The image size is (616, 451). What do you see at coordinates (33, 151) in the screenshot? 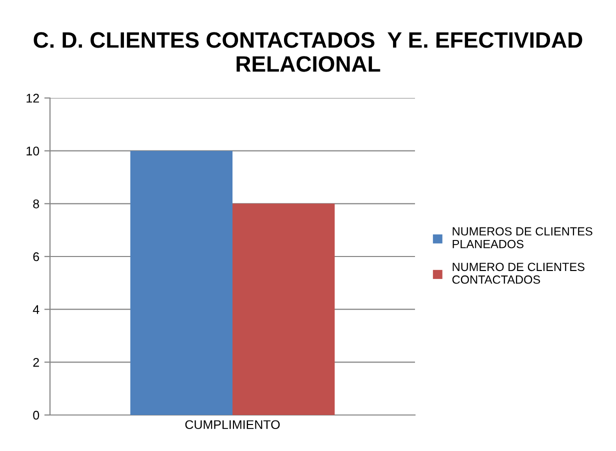
I see `y-tick-label: 10` at bounding box center [33, 151].